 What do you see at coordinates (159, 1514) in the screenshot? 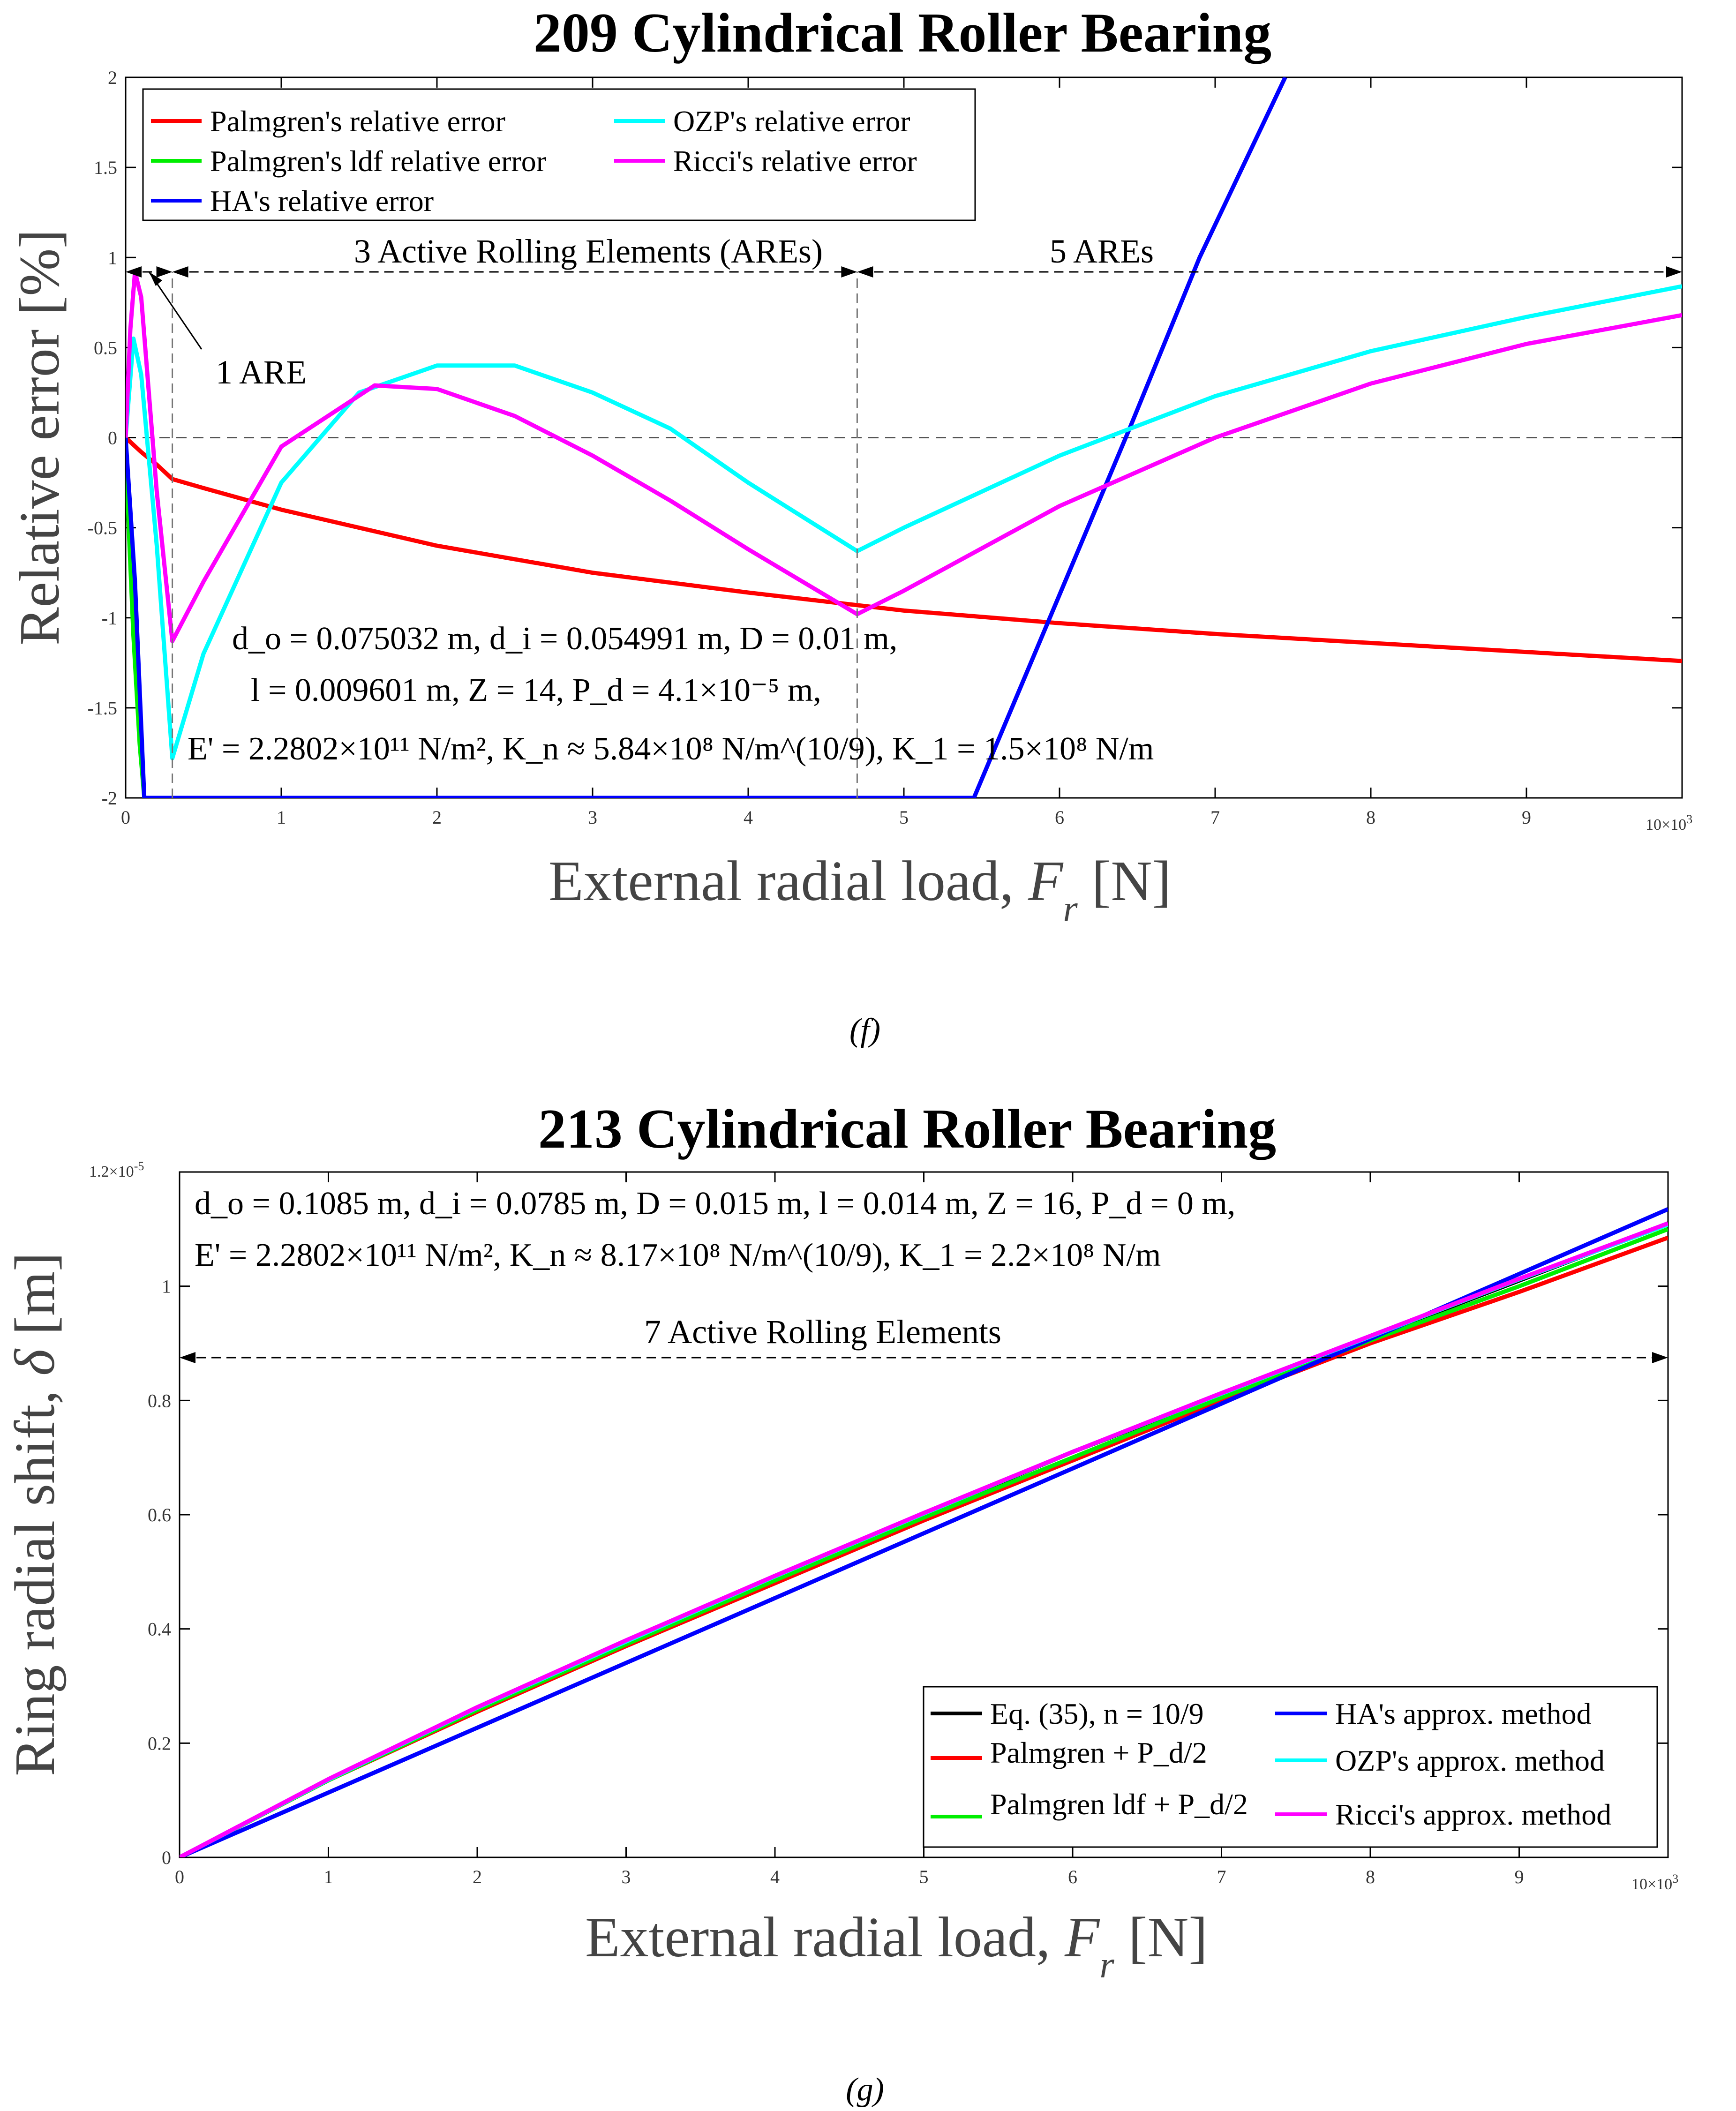
I see `y-tick-label-g-3: 0.6` at bounding box center [159, 1514].